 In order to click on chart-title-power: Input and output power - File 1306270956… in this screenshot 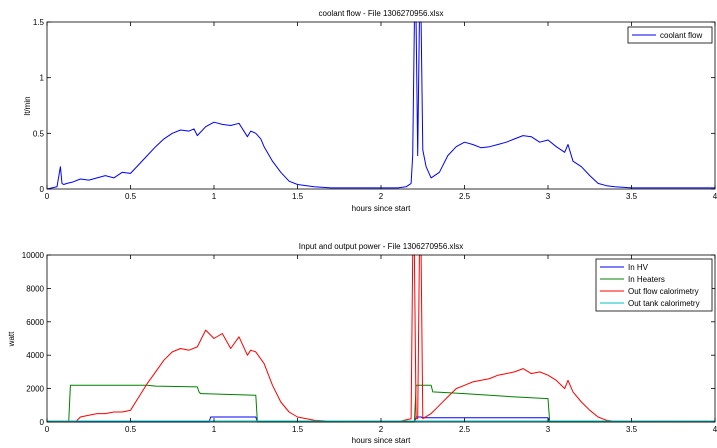, I will do `click(381, 246)`.